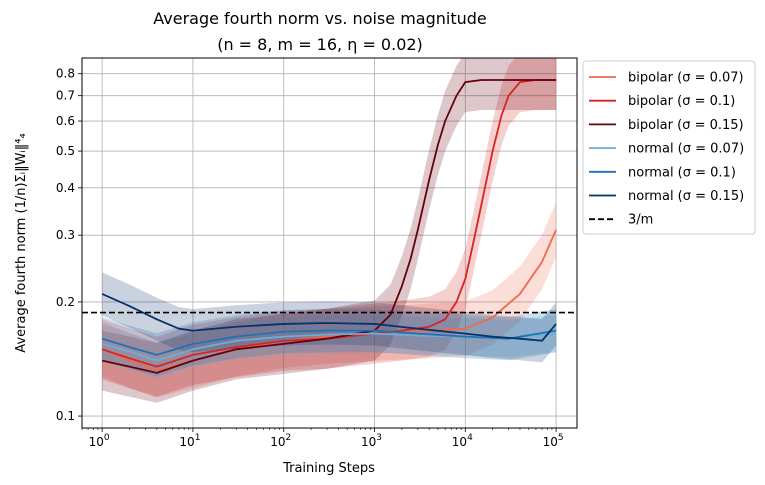  Describe the element at coordinates (65, 188) in the screenshot. I see `y-tick-label: 0.4` at that location.